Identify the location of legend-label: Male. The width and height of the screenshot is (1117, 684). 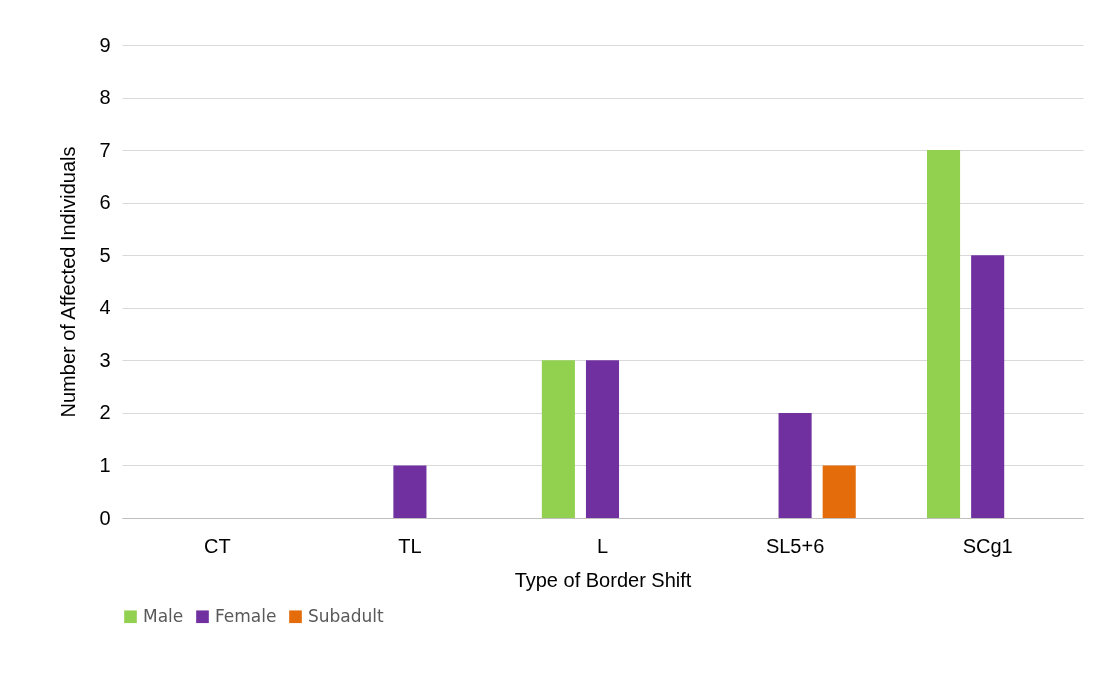
(163, 615).